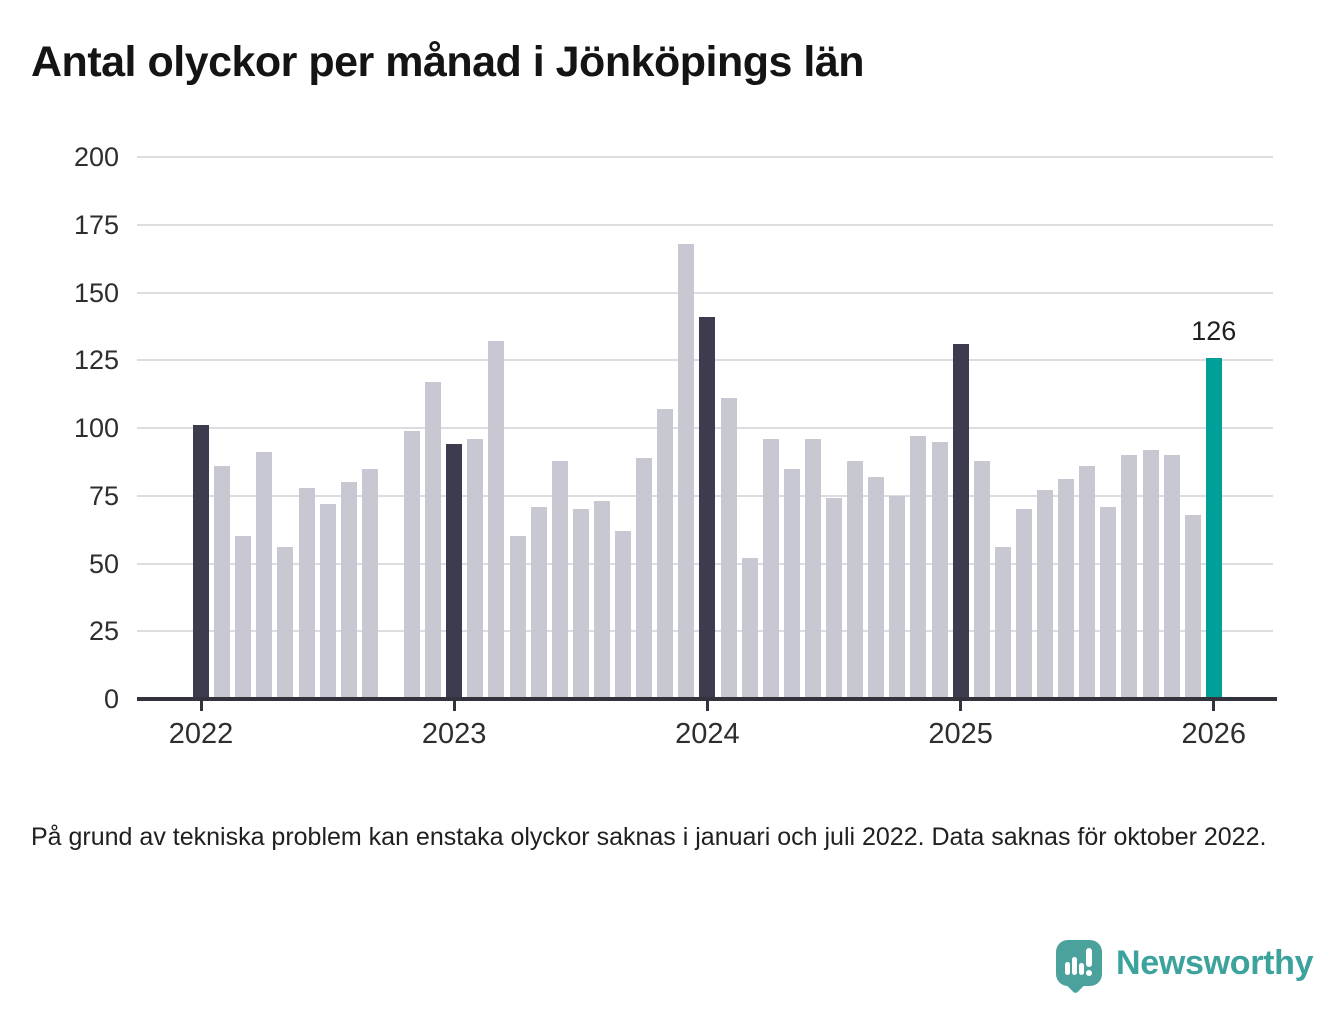  Describe the element at coordinates (448, 62) in the screenshot. I see `chart-title: Antal olyckor per månad i Jönköpings län` at that location.